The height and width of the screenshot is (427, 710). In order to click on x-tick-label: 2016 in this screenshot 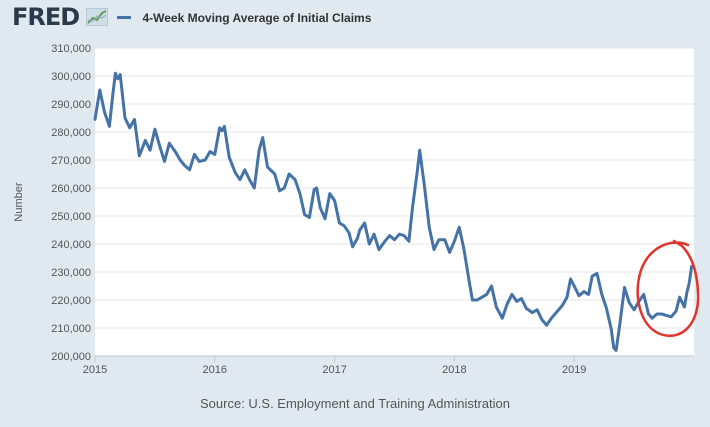, I will do `click(215, 370)`.